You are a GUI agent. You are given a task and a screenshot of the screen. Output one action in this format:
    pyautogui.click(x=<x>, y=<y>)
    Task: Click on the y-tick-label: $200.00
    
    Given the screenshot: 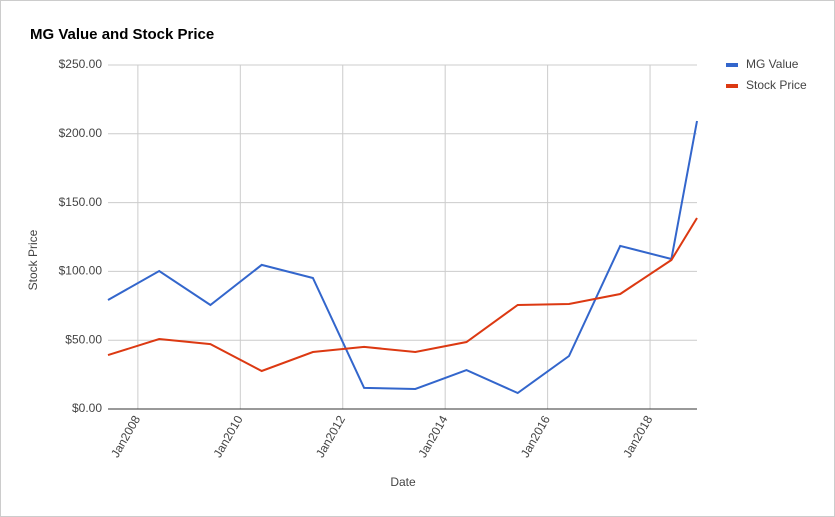 What is the action you would take?
    pyautogui.click(x=81, y=133)
    